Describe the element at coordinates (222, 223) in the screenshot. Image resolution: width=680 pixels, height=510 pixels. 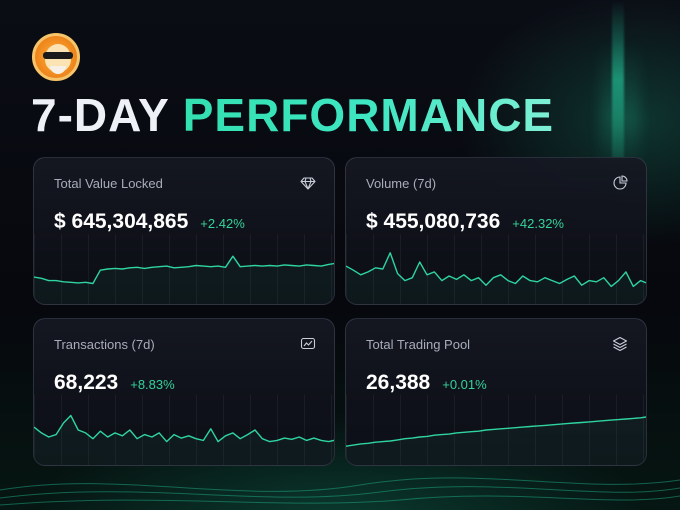
I see `card-change: +2.42%` at that location.